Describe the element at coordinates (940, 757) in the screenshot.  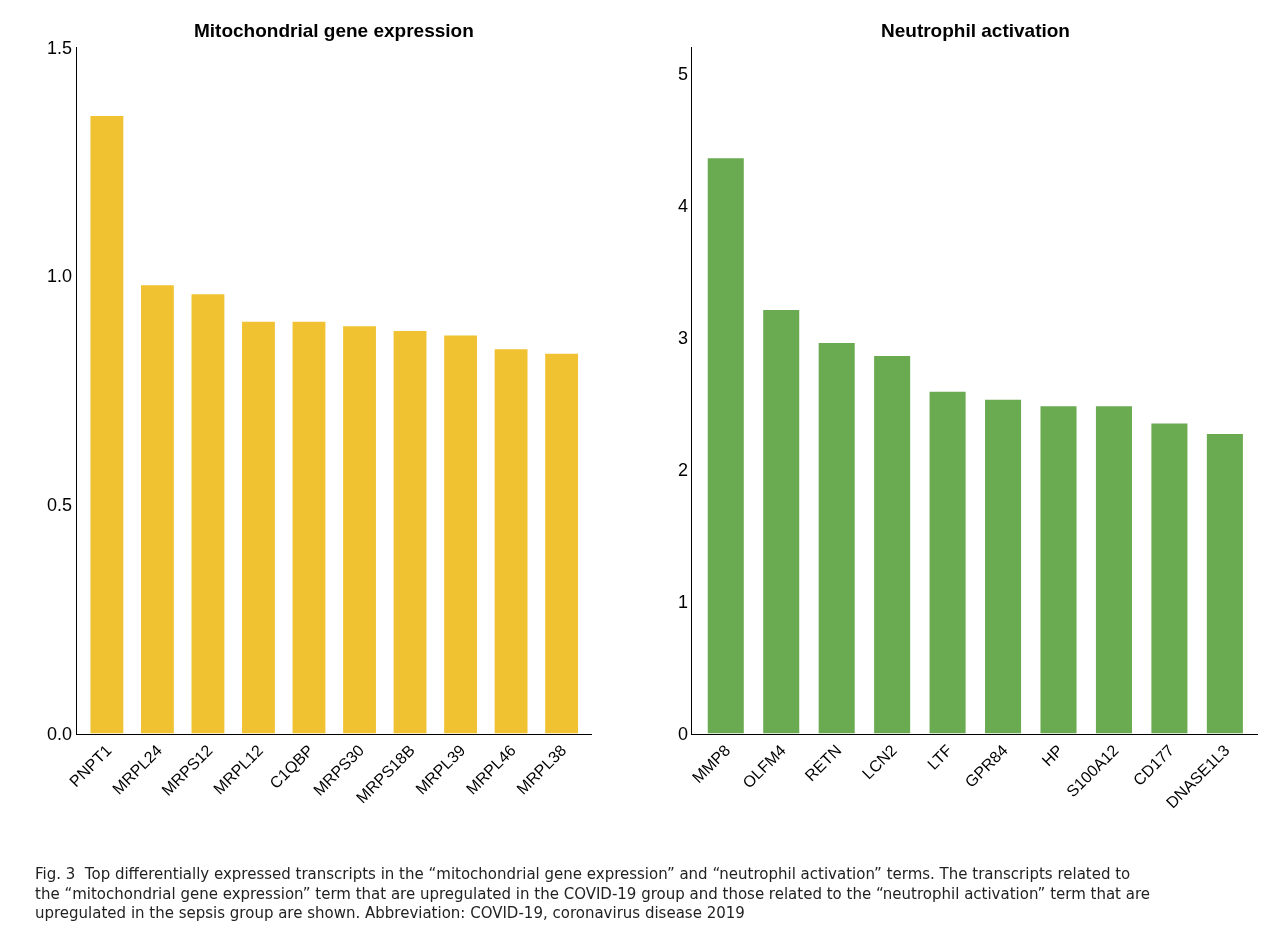
I see `x-tick-label: LTF` at that location.